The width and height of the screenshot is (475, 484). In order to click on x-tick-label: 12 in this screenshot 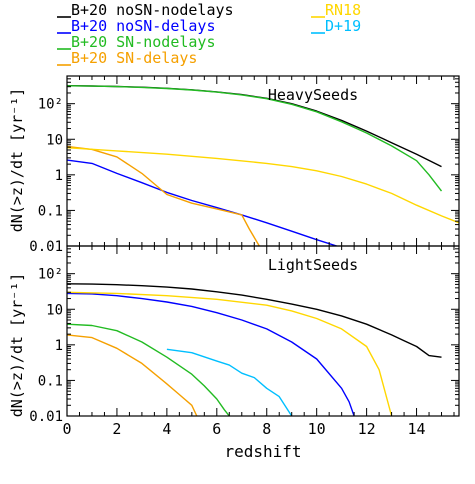, I will do `click(367, 429)`.